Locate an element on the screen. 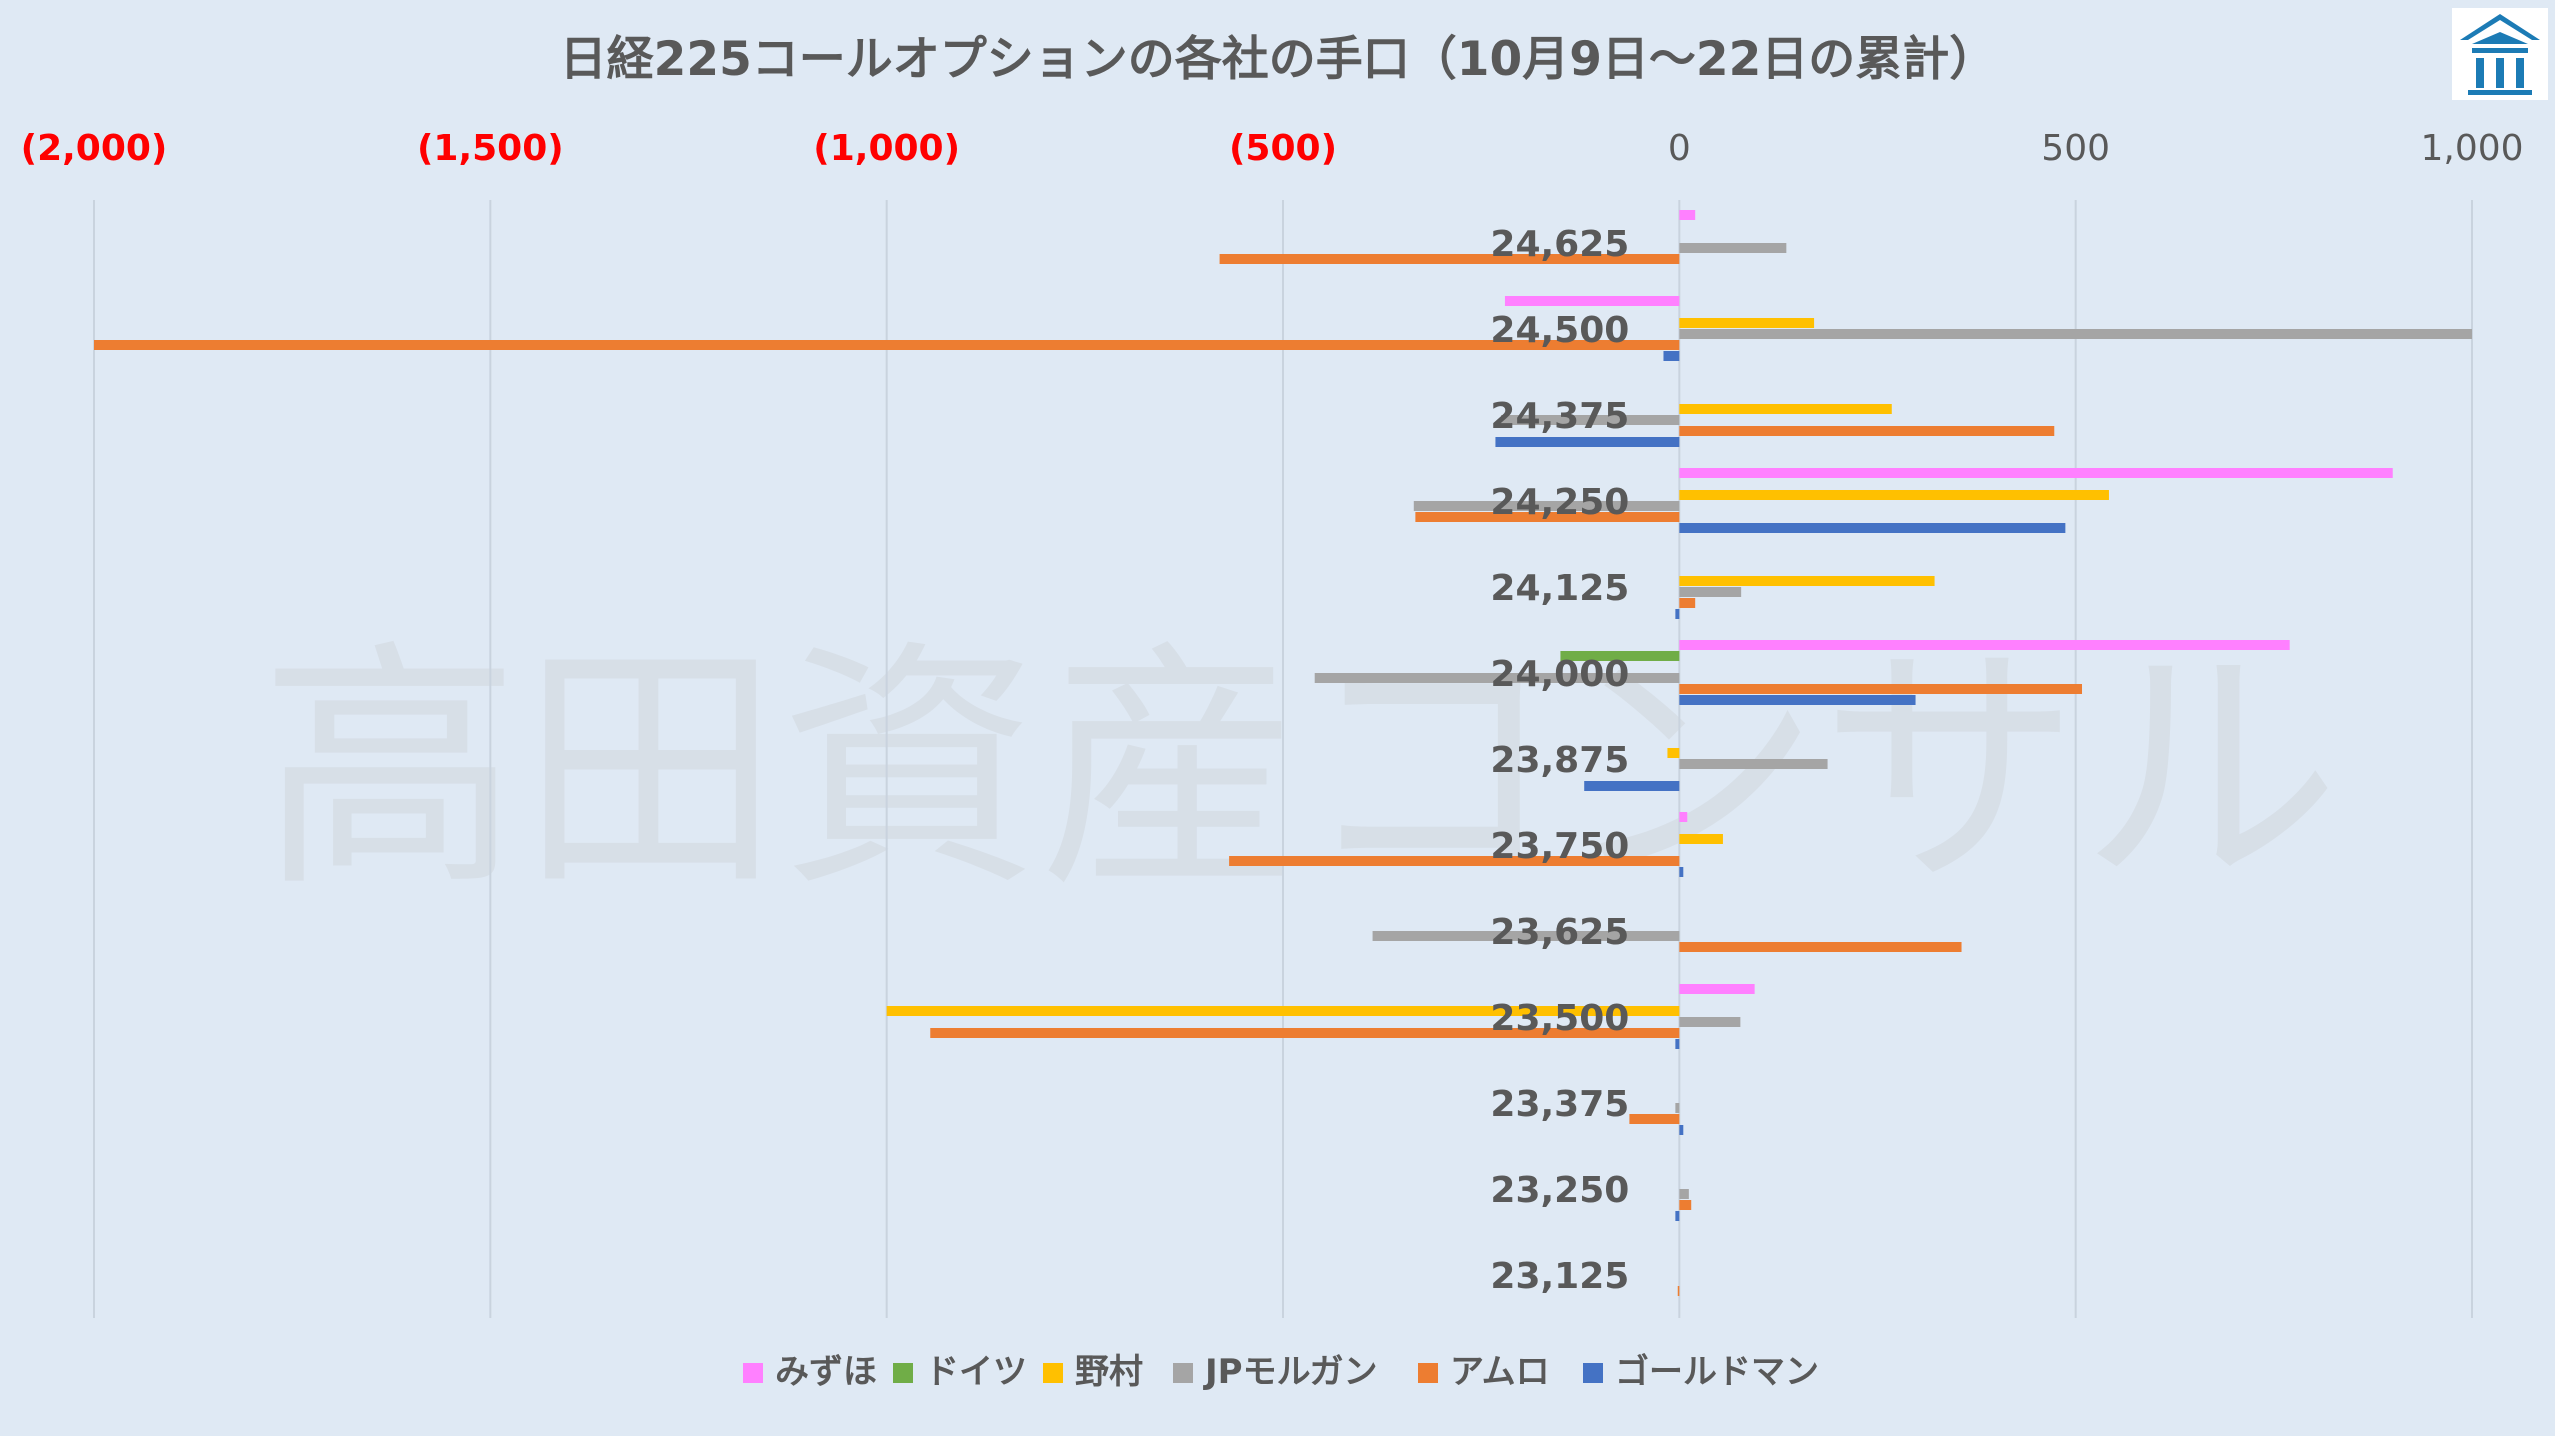 This screenshot has height=1436, width=2555. legend-item-野村: 野村 is located at coordinates (1093, 1372).